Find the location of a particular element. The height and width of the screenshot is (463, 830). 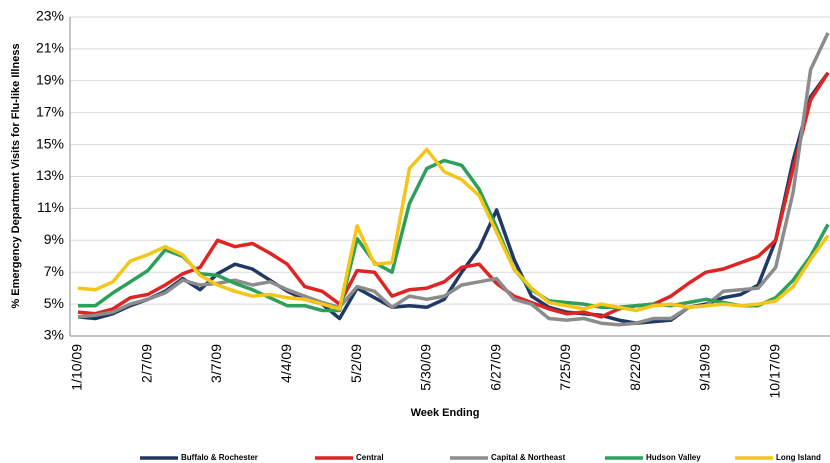

x-tick-label: 1/10/09 is located at coordinates (77, 367).